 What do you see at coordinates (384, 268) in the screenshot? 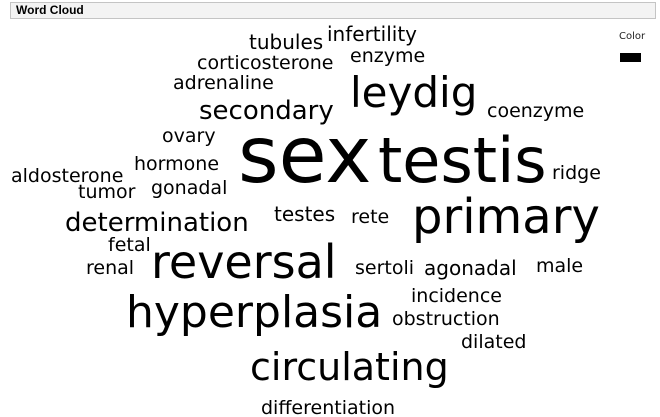
I see `word-sertoli: sertoli` at bounding box center [384, 268].